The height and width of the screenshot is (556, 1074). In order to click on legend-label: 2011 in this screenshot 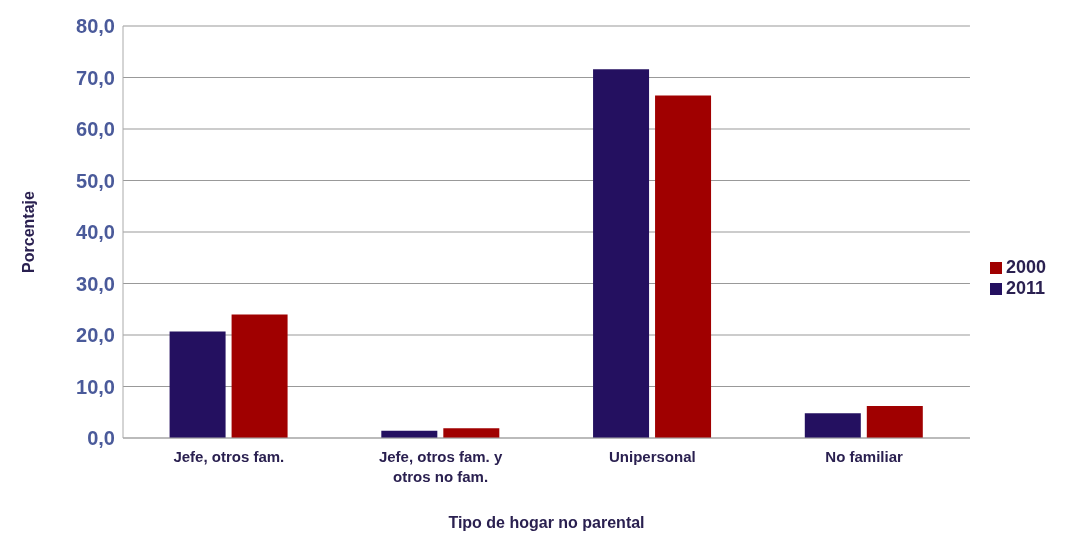, I will do `click(1025, 288)`.